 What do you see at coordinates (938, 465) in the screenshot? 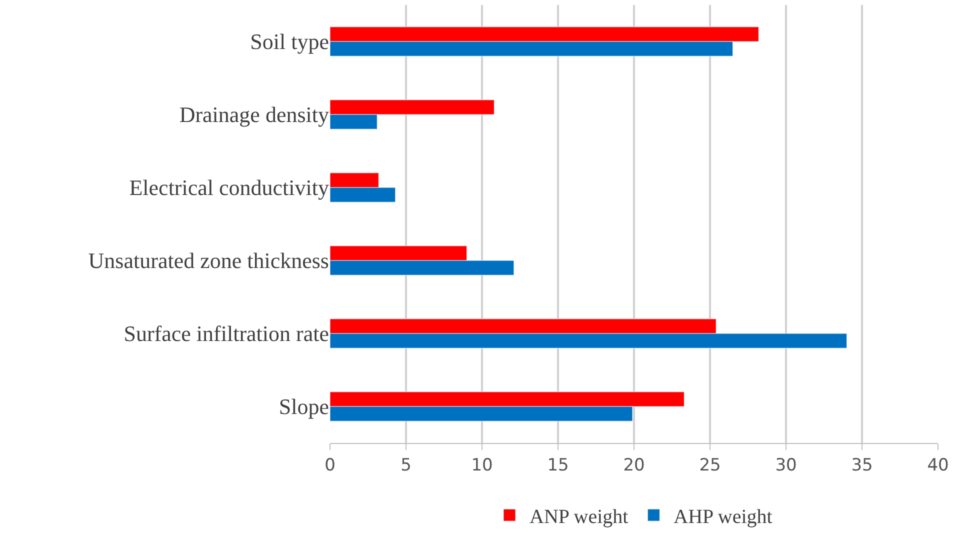
I see `x-tick-label: 40` at bounding box center [938, 465].